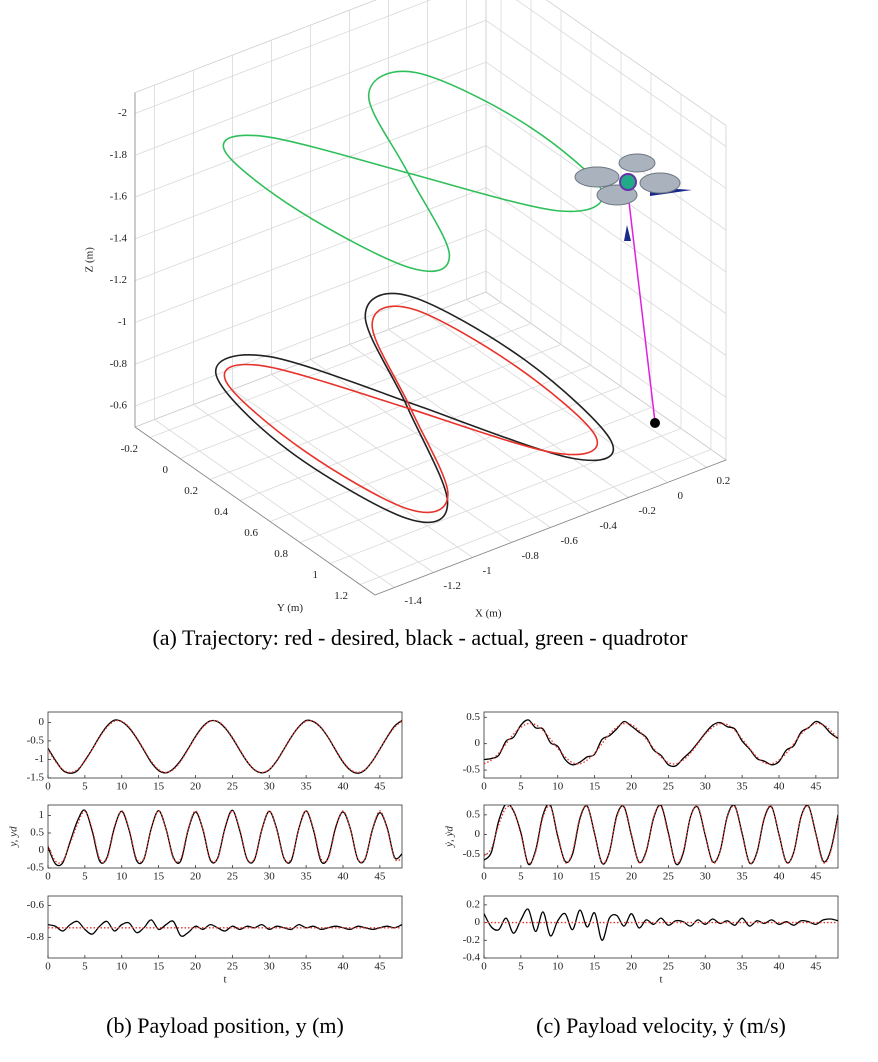  What do you see at coordinates (36, 905) in the screenshot?
I see `y-tick-label: -0.6` at bounding box center [36, 905].